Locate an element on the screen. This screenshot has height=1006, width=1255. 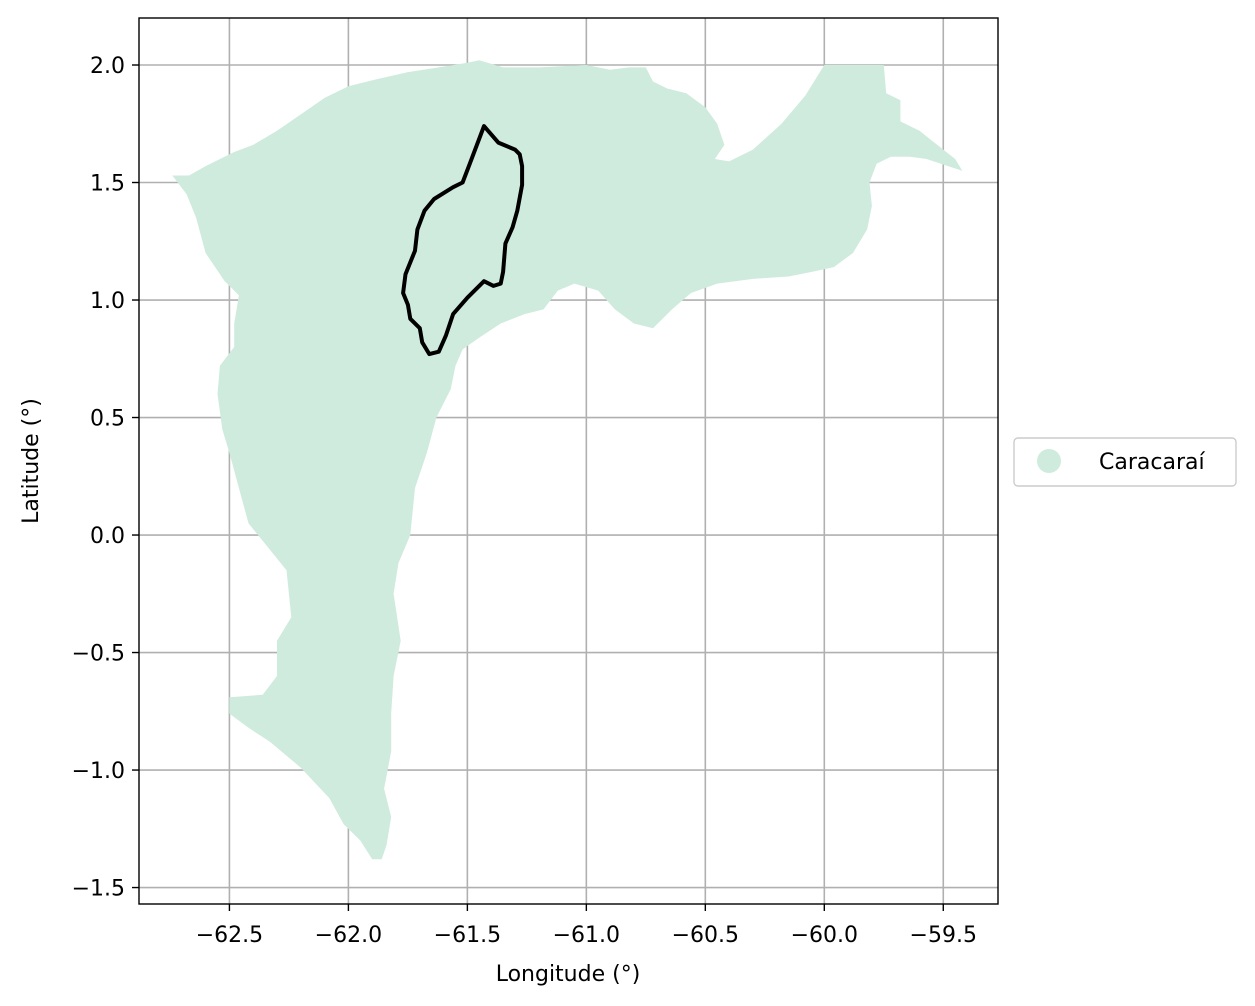
x-tick-label: −60.0 is located at coordinates (824, 935).